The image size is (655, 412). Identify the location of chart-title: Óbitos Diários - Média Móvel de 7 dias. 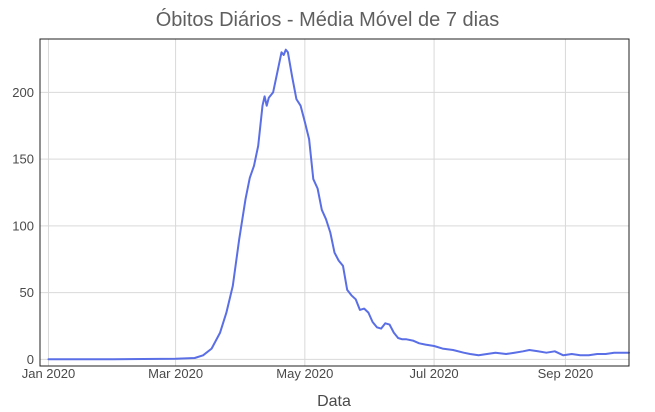
(327, 19).